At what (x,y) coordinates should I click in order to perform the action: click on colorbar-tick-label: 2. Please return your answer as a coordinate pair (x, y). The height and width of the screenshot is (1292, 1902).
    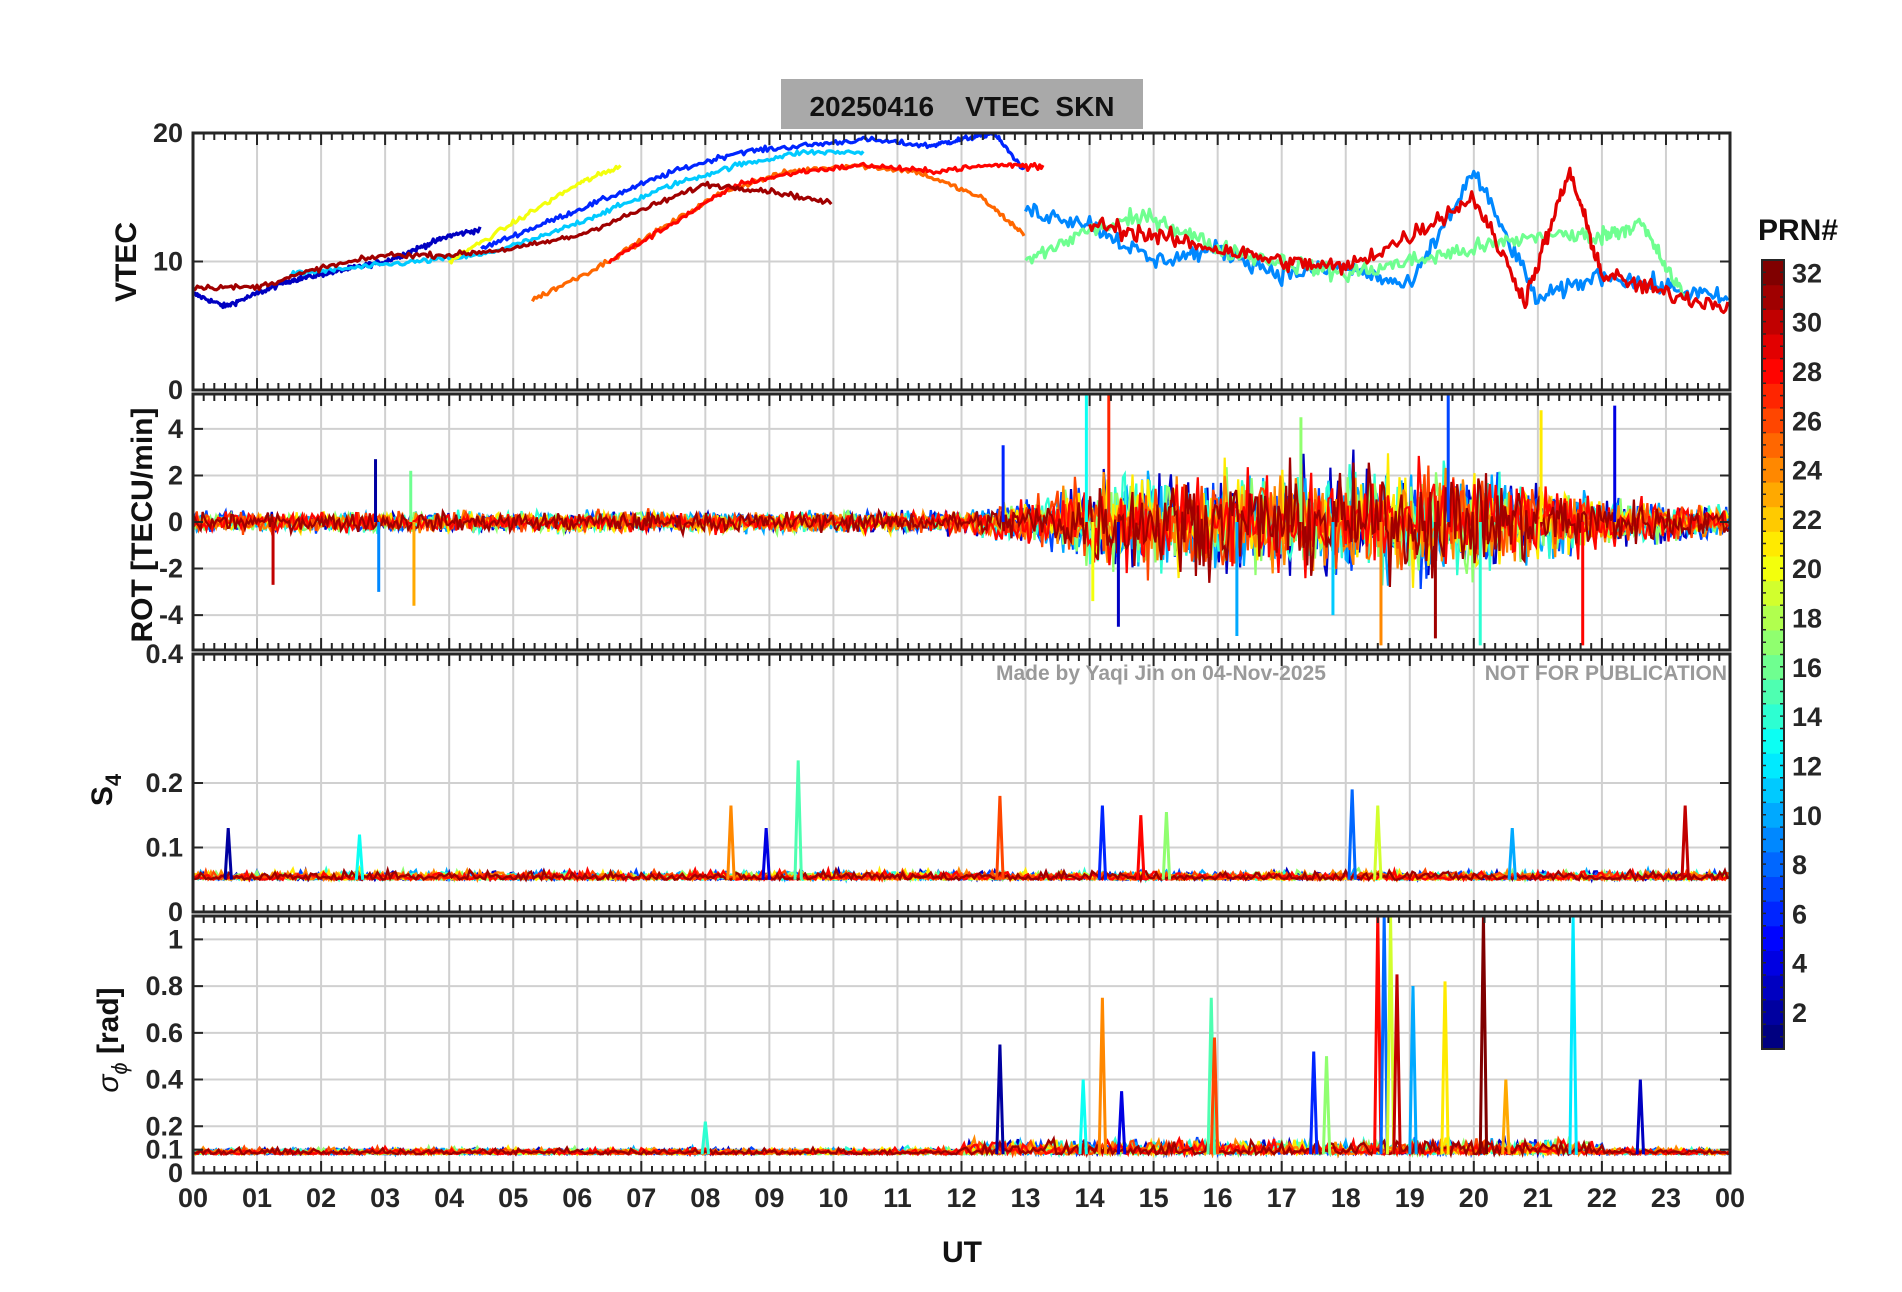
    Looking at the image, I should click on (1799, 1013).